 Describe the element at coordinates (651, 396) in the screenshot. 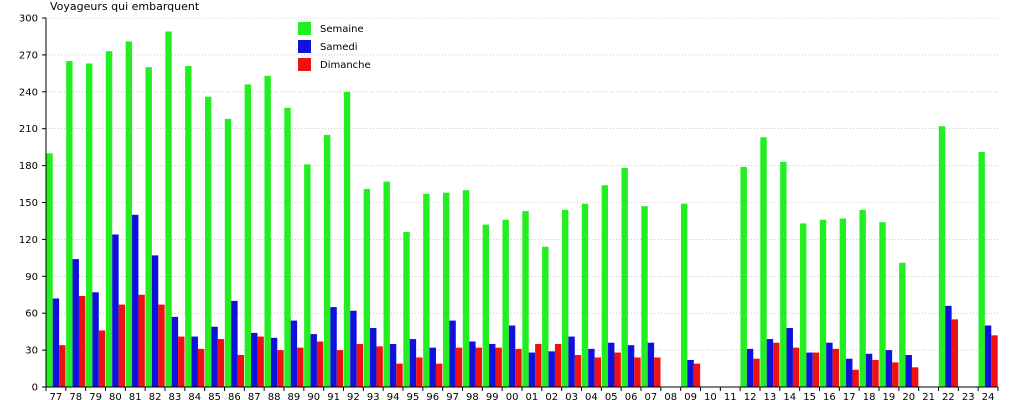

I see `x-tick-label: 07` at that location.